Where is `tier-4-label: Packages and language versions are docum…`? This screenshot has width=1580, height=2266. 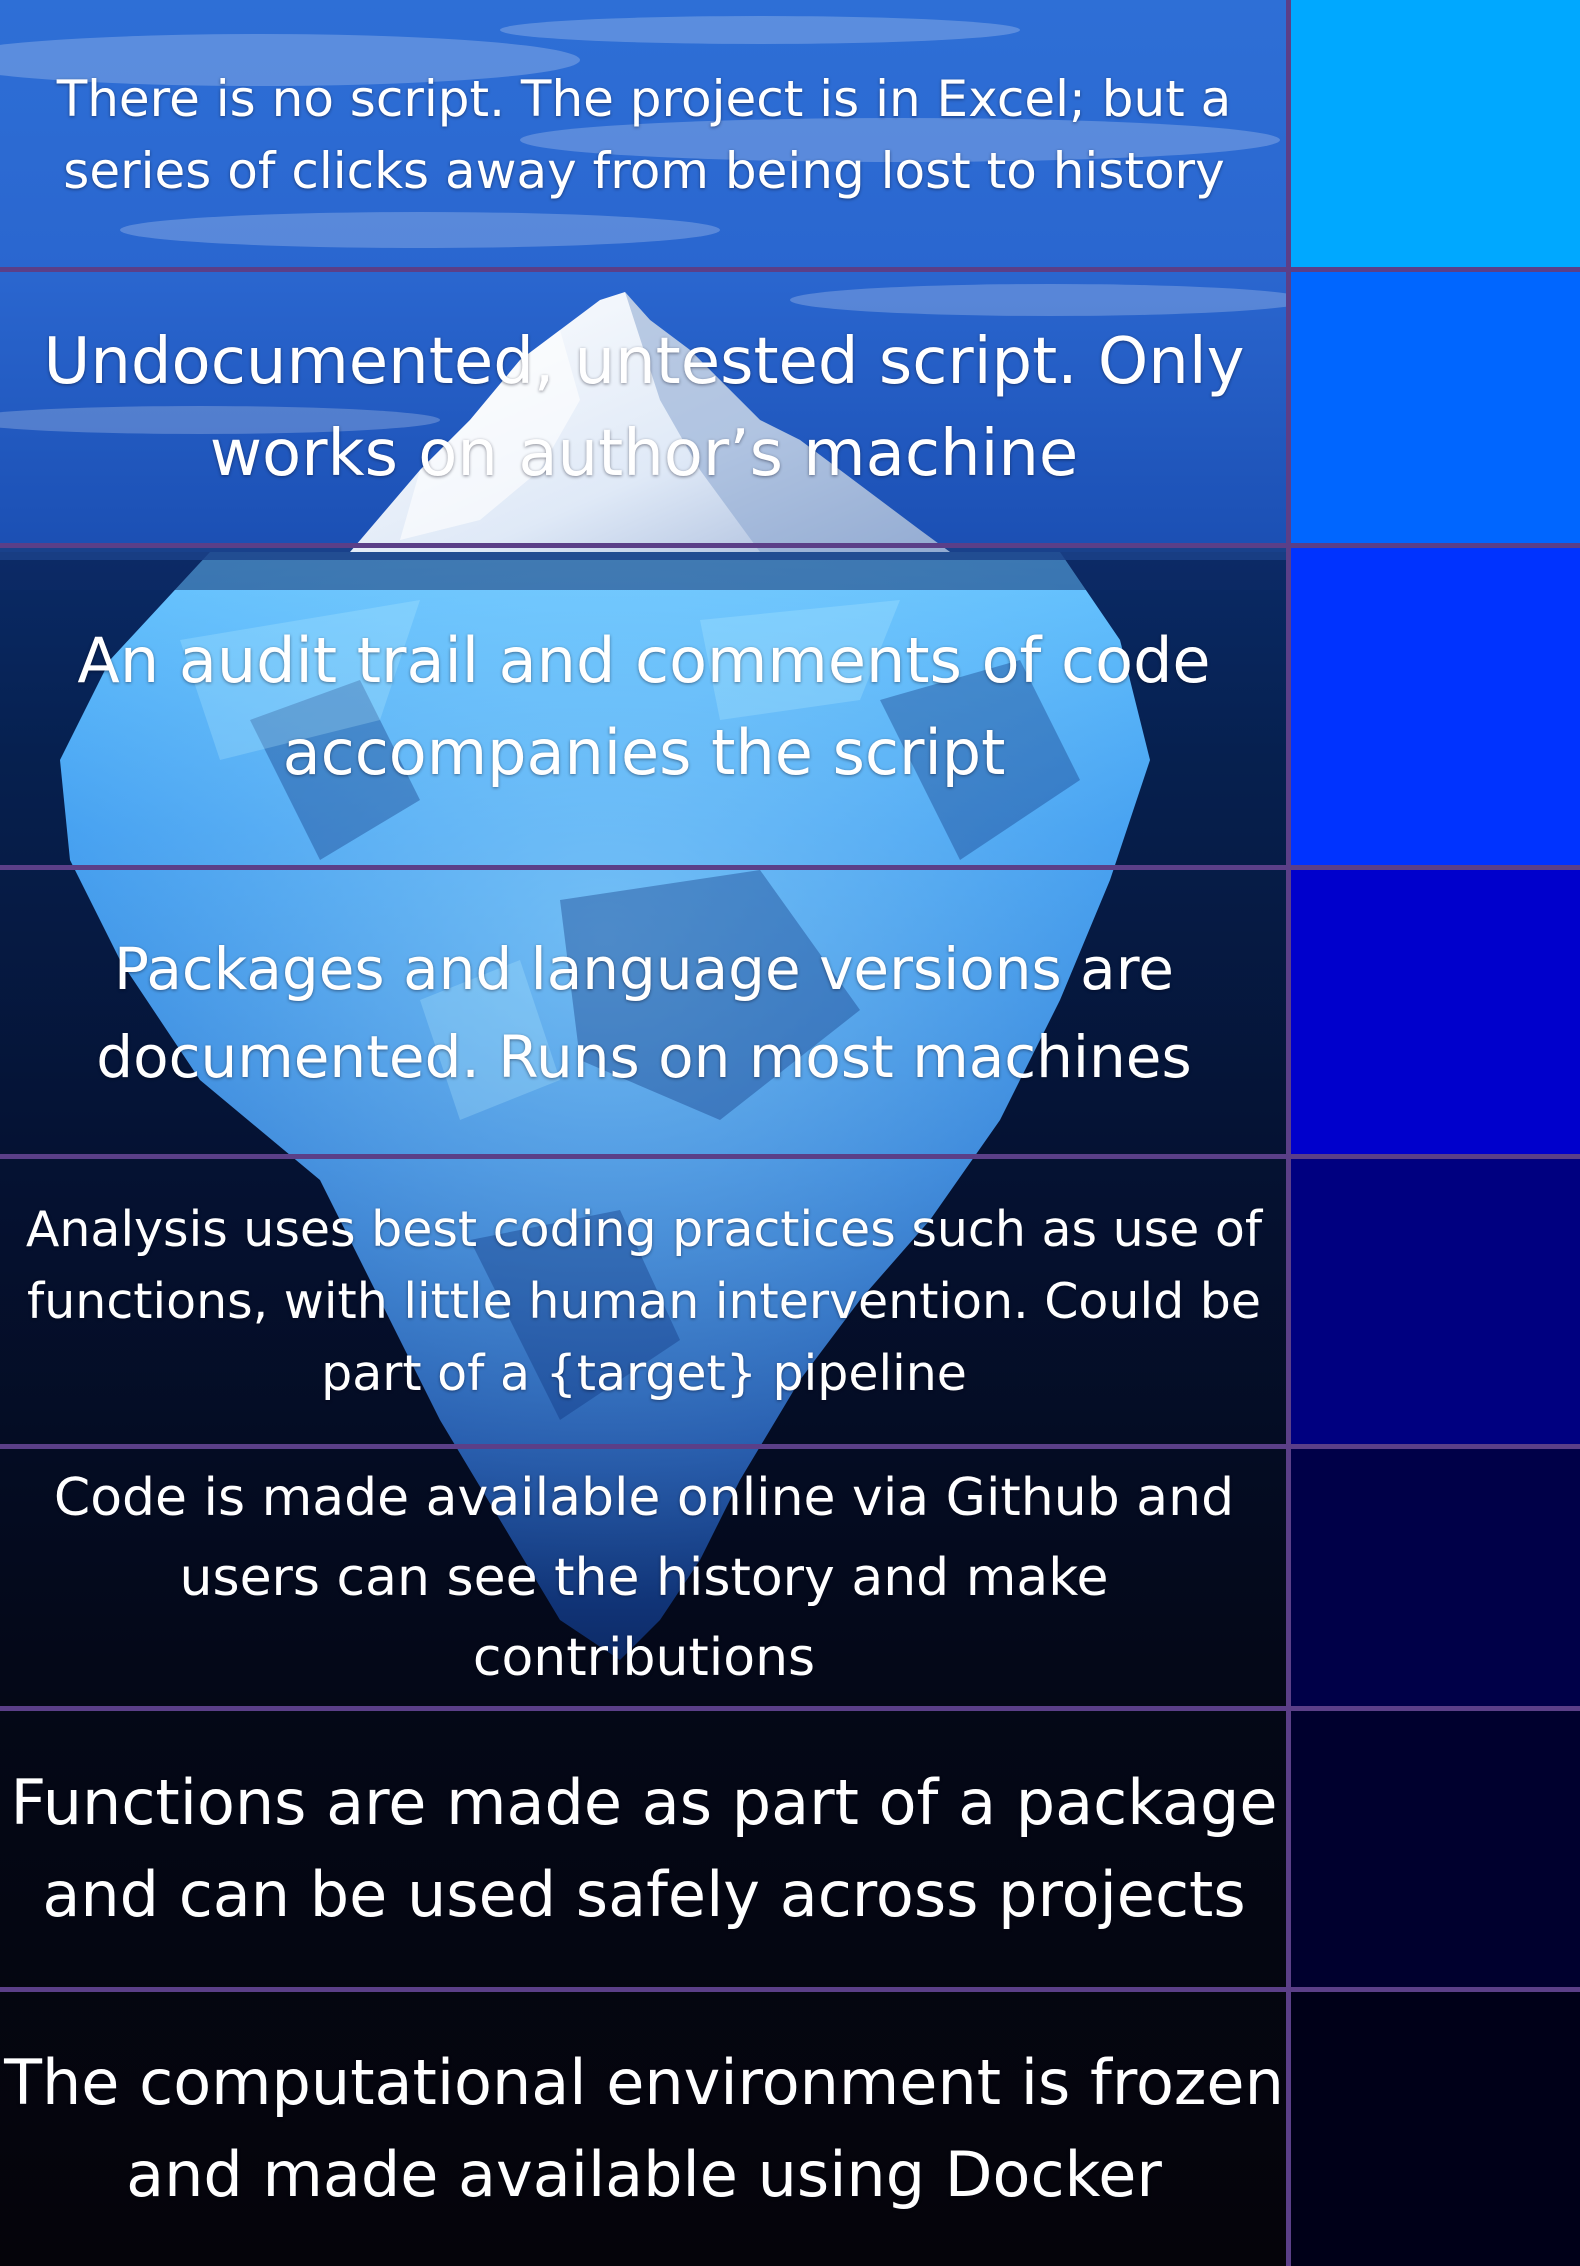
tier-4-label: Packages and language versions are docum… is located at coordinates (644, 1012).